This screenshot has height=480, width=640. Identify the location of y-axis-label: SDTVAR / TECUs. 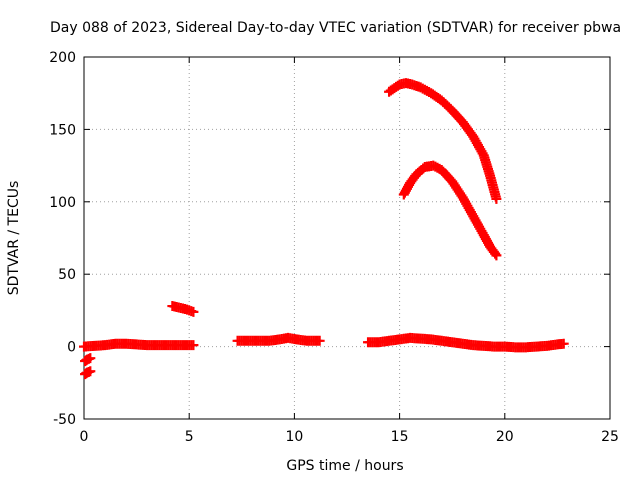
(14, 238).